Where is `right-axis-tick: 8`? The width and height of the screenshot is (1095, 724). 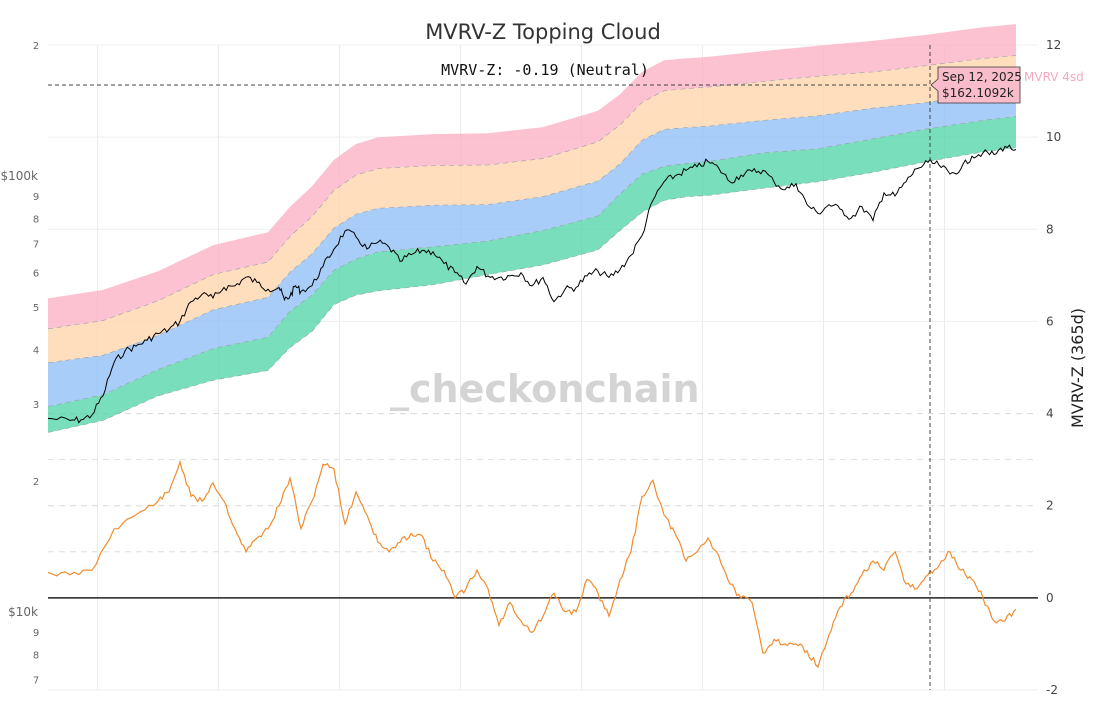
right-axis-tick: 8 is located at coordinates (1050, 229).